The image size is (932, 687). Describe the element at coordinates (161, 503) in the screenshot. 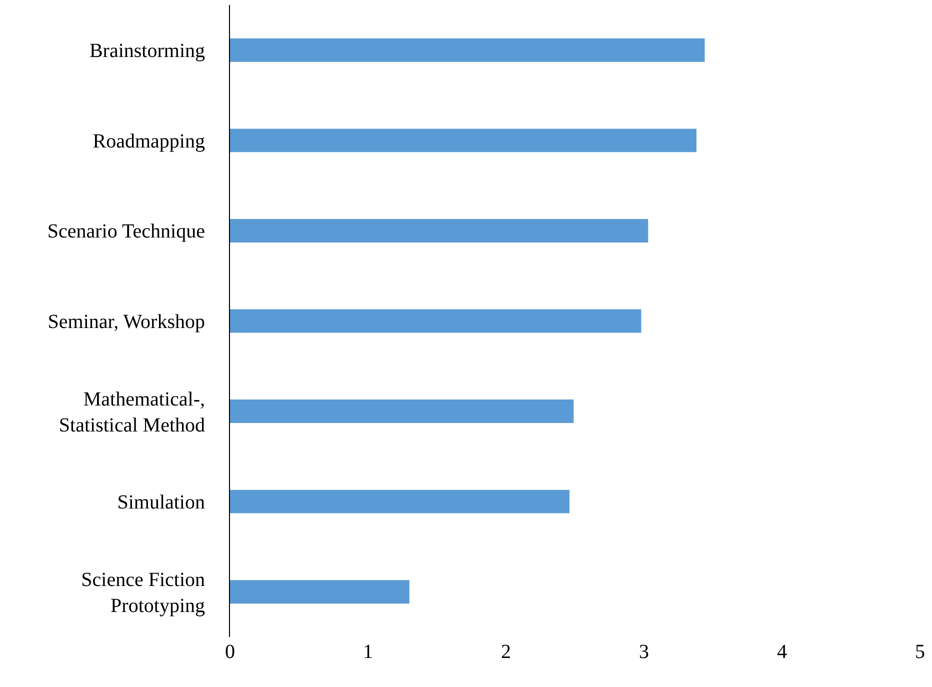

I see `y-tick-label: Simulation` at that location.